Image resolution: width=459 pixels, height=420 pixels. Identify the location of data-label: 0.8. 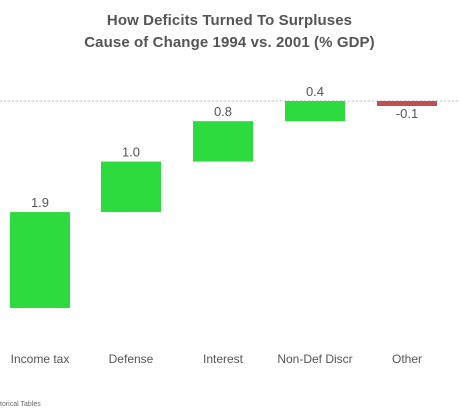
(223, 111).